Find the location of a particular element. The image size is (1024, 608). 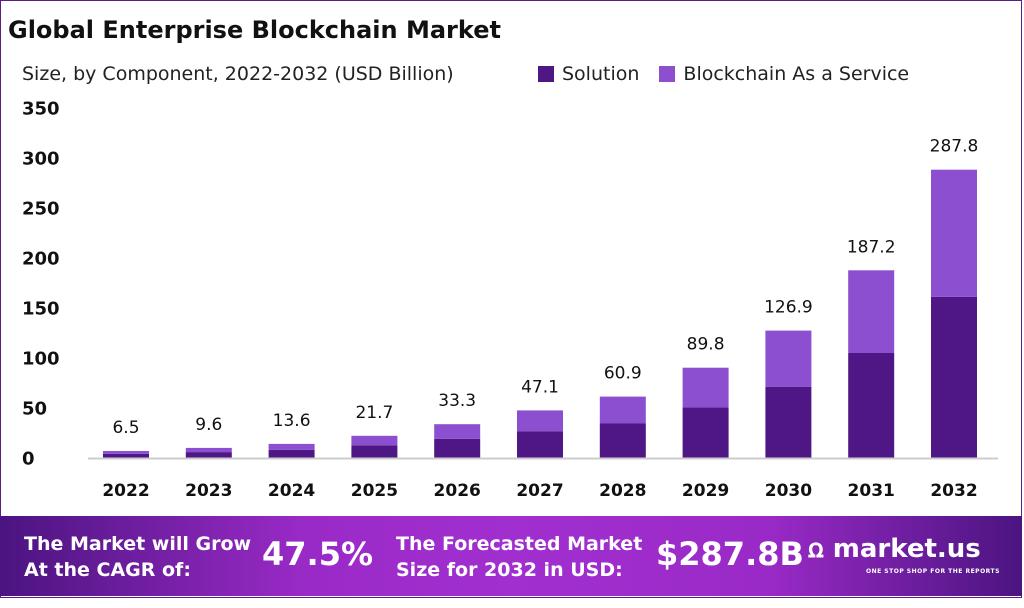

y-tick-label: 100 is located at coordinates (41, 359).